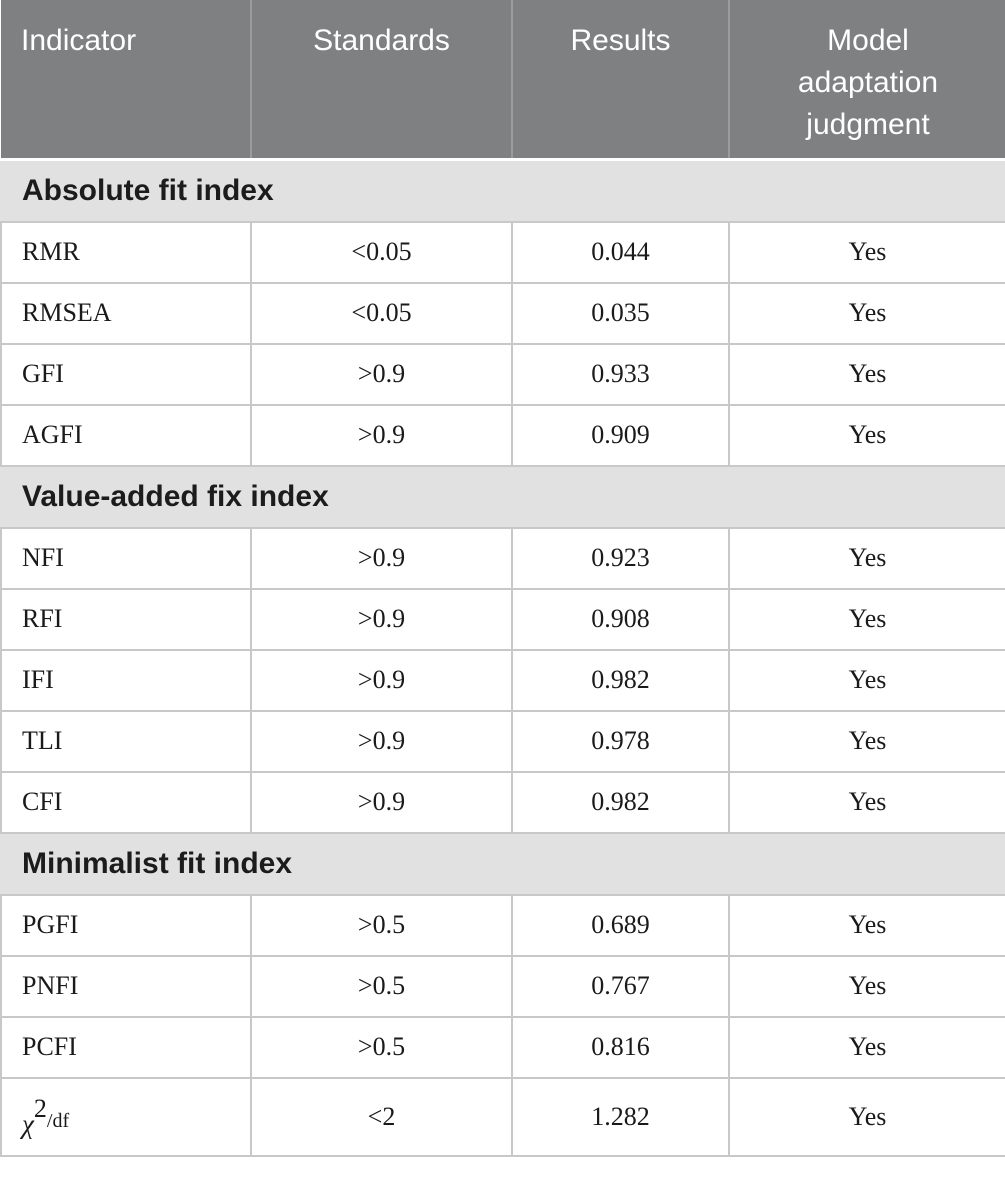 The image size is (1005, 1200). Describe the element at coordinates (382, 1117) in the screenshot. I see `standard-cell: <2` at that location.